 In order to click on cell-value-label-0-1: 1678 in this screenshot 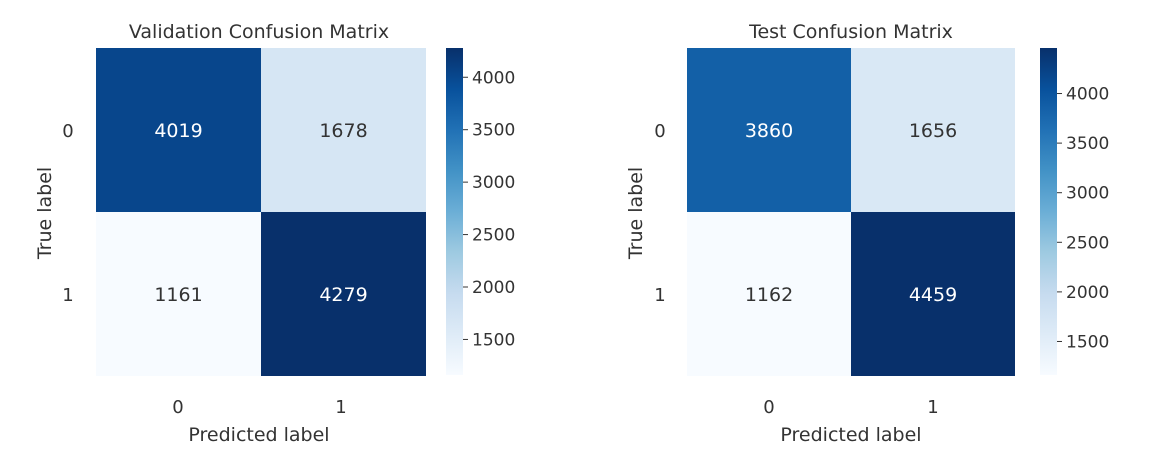, I will do `click(343, 131)`.